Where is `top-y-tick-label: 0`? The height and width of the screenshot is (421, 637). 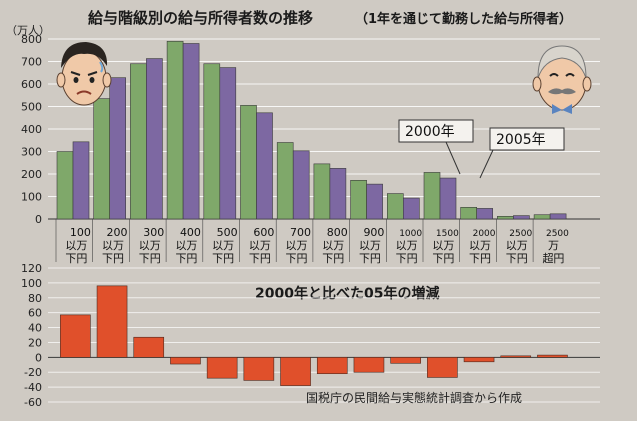
top-y-tick-label: 0 is located at coordinates (38, 219).